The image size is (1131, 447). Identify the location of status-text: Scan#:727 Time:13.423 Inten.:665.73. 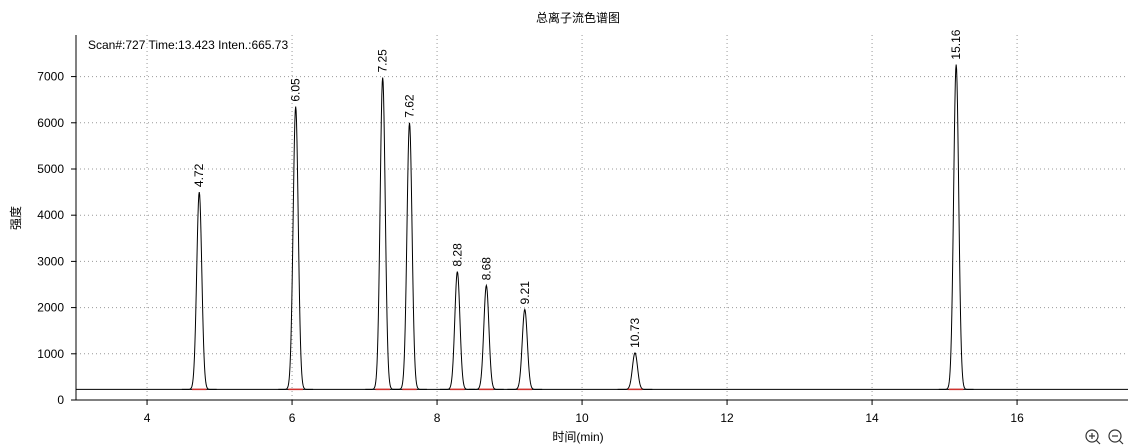
(188, 45).